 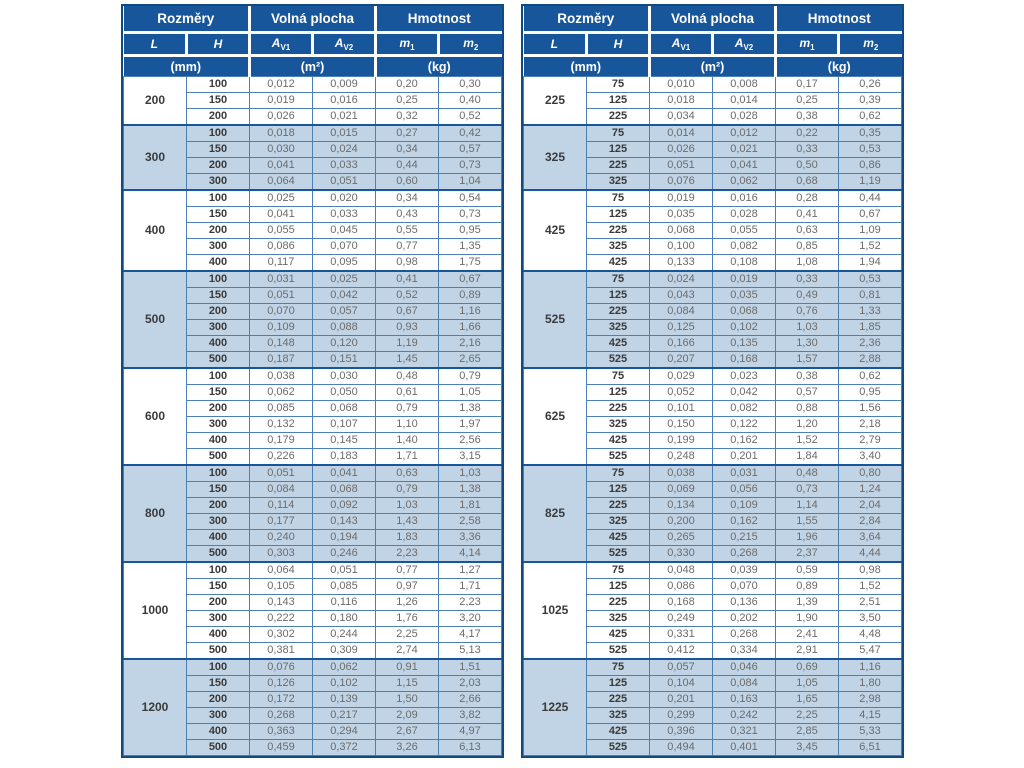 I want to click on value-cell: 0,136, so click(x=744, y=602).